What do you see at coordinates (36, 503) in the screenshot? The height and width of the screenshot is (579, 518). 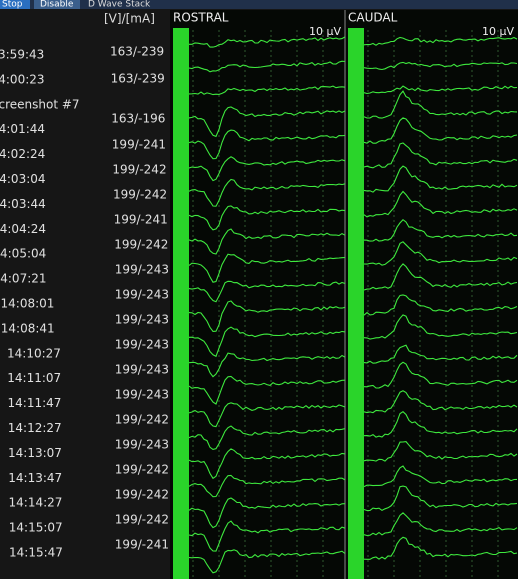 I see `time-label: 14:14:27` at bounding box center [36, 503].